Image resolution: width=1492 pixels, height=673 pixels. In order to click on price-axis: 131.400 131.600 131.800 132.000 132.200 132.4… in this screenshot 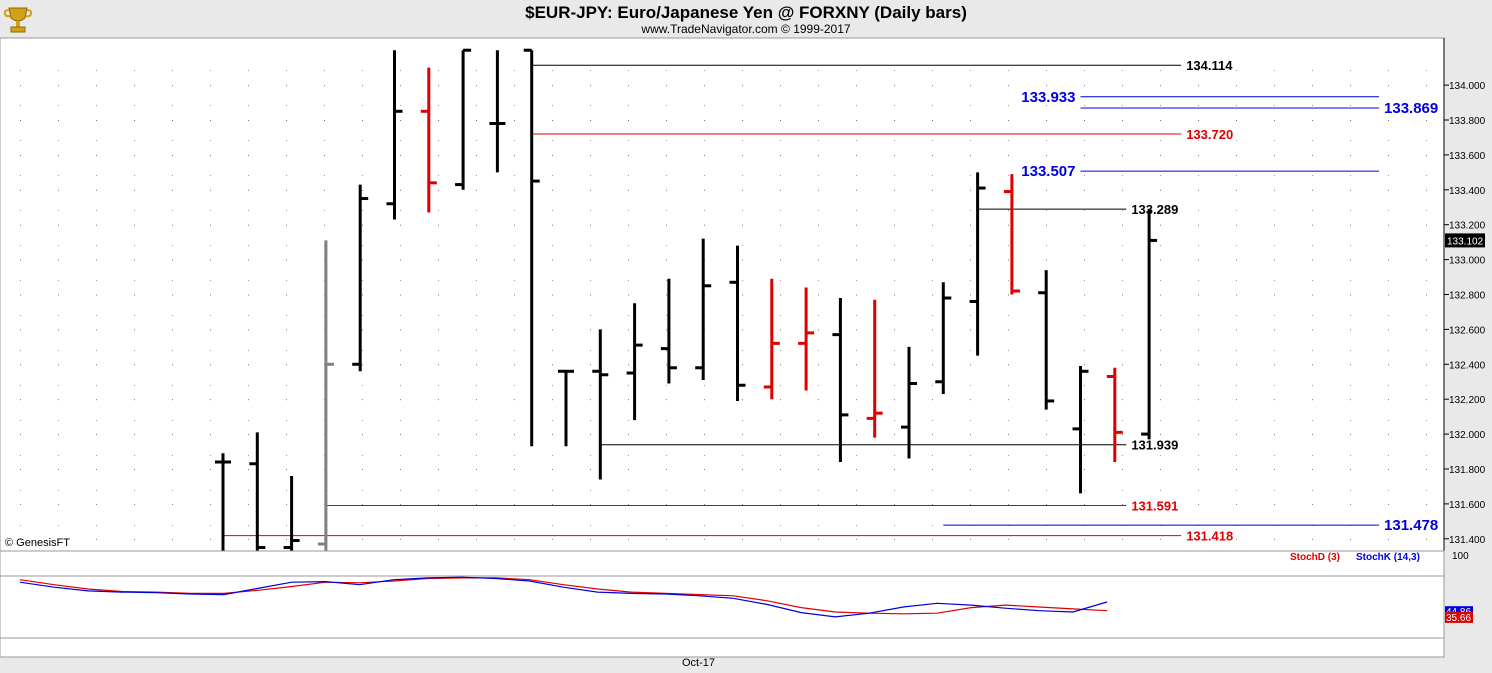, I will do `click(1464, 347)`.